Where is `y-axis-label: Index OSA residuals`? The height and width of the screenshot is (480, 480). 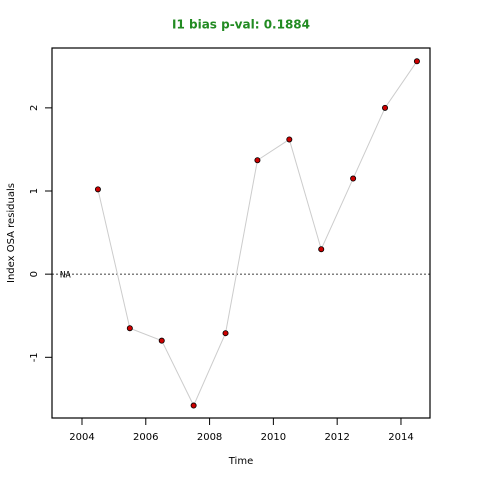 y-axis-label: Index OSA residuals is located at coordinates (11, 233).